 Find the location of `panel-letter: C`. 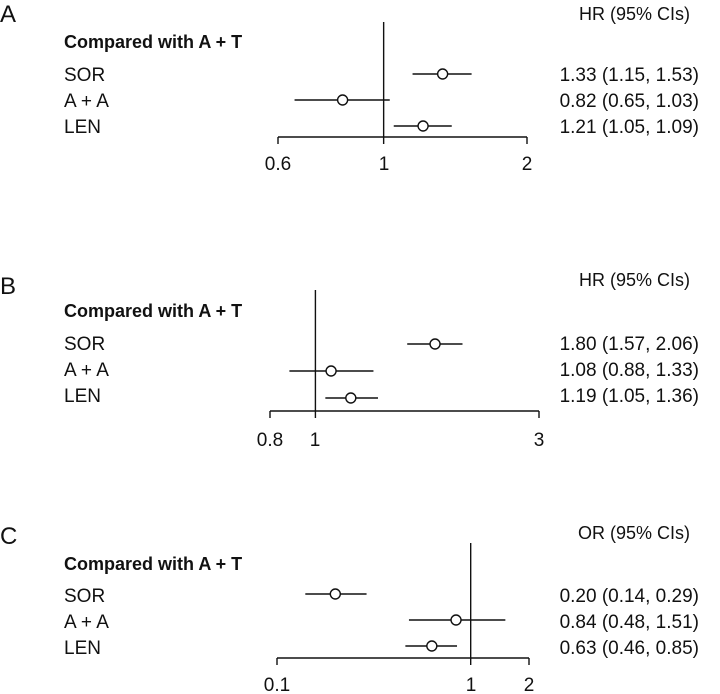

panel-letter: C is located at coordinates (8, 536).